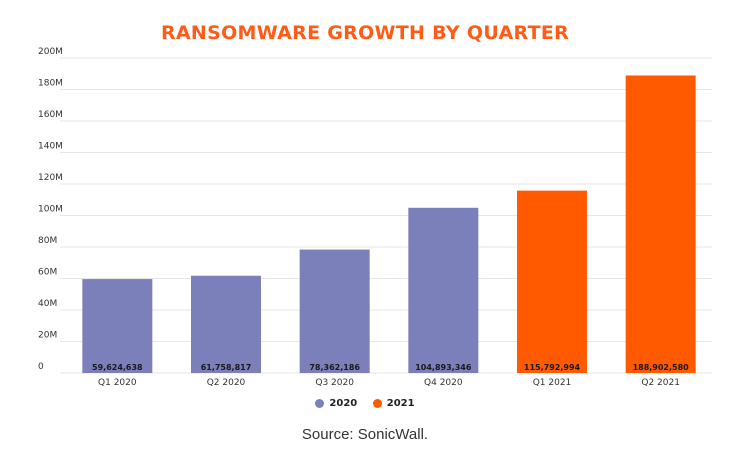 The height and width of the screenshot is (457, 730). I want to click on legend-swatch-2021, so click(377, 403).